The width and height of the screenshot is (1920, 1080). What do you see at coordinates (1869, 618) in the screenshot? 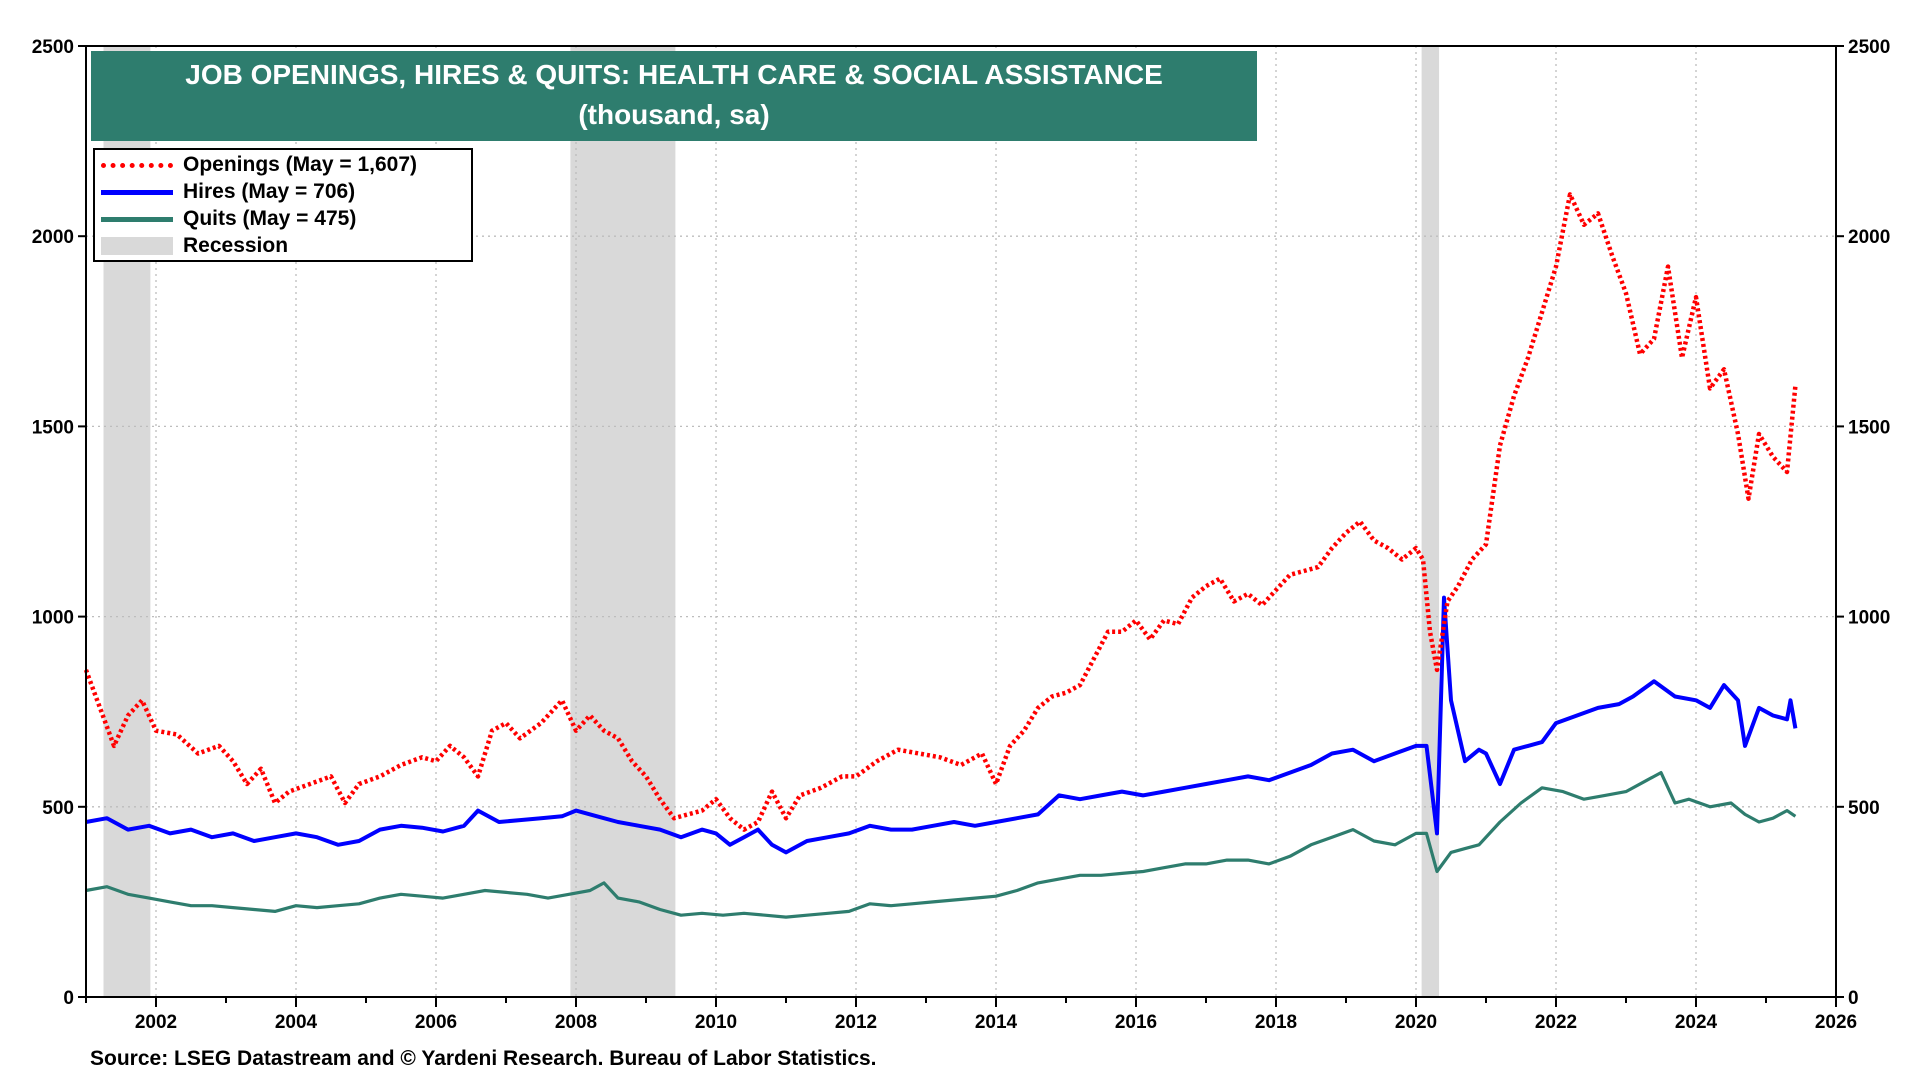
I see `y-tick-label-right-1000: 1000` at bounding box center [1869, 618].